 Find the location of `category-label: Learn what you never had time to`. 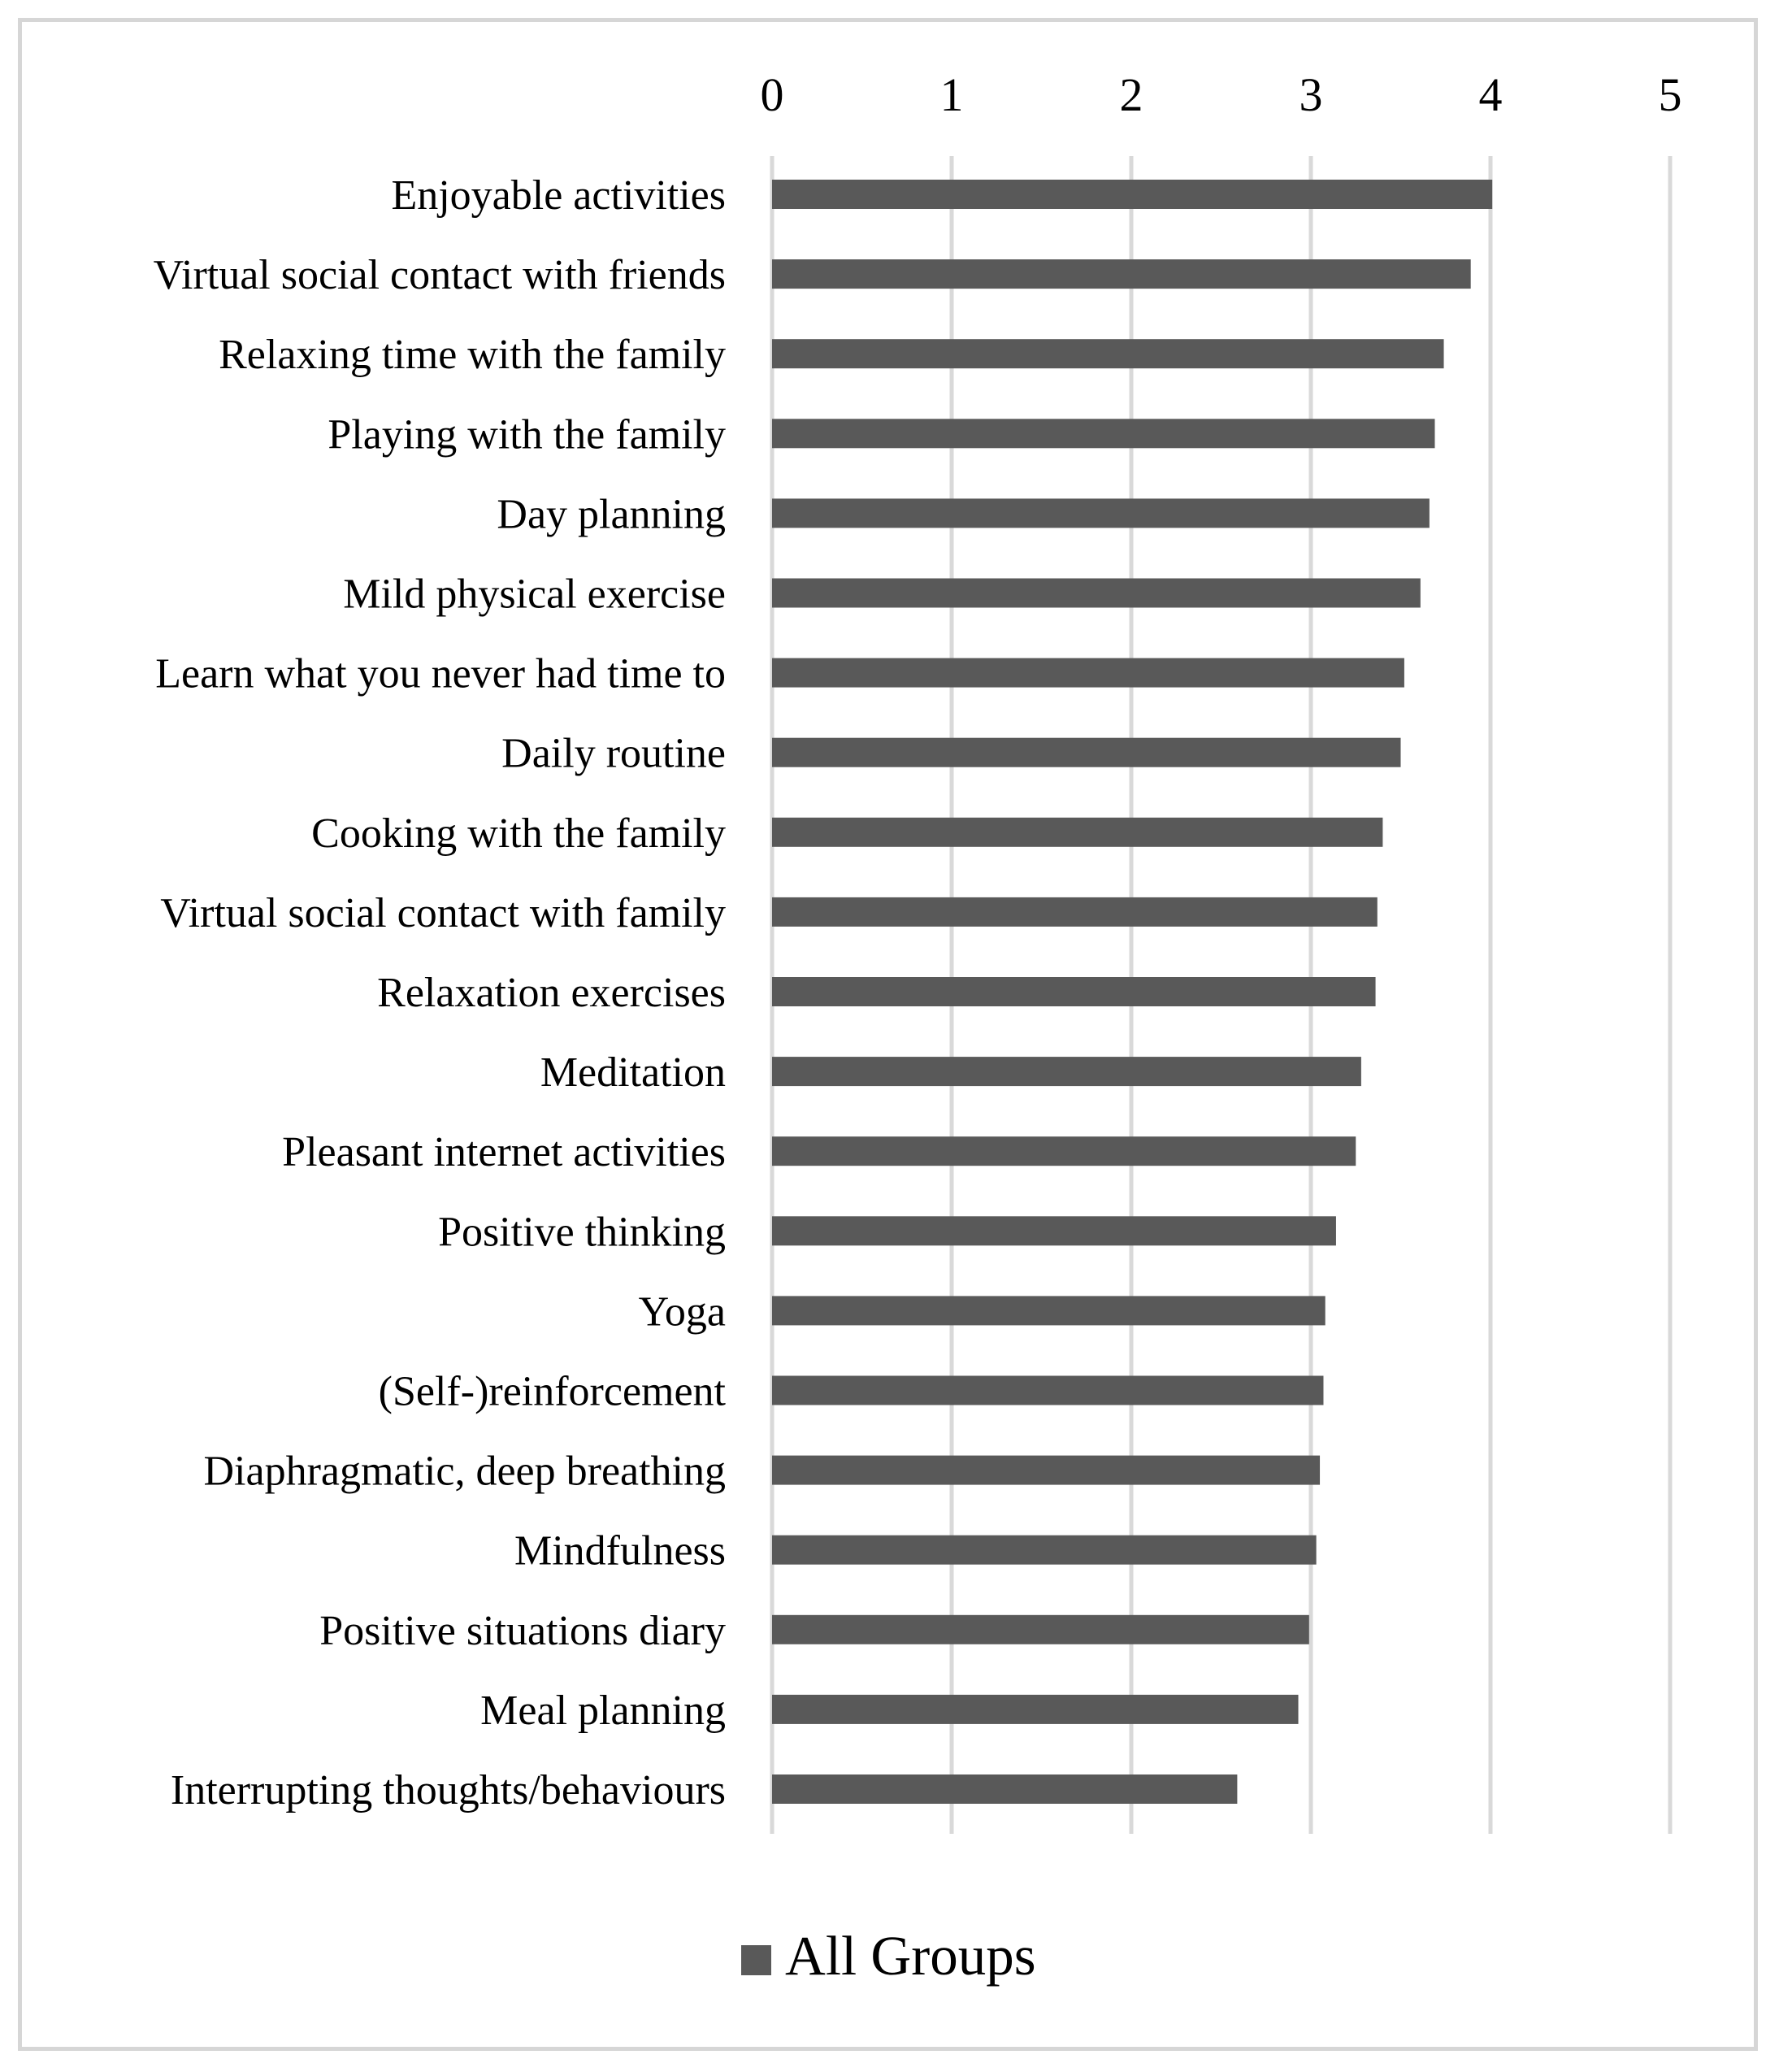

category-label: Learn what you never had time to is located at coordinates (440, 674).